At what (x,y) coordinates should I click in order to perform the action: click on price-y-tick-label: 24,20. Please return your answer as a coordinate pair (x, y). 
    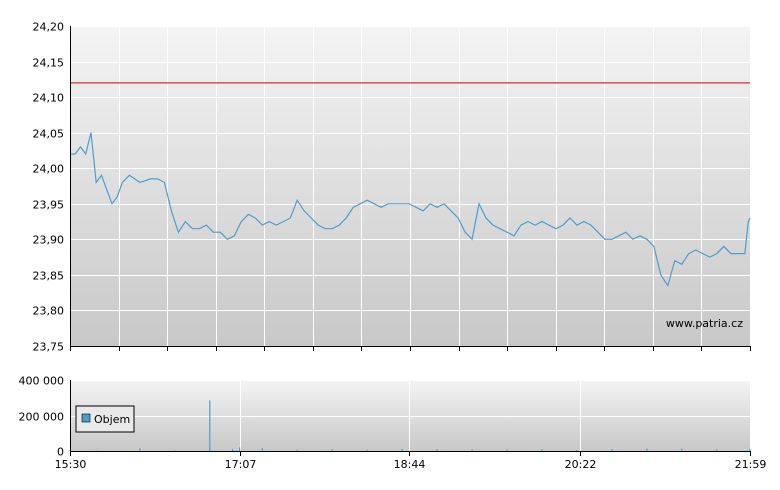
    Looking at the image, I should click on (49, 27).